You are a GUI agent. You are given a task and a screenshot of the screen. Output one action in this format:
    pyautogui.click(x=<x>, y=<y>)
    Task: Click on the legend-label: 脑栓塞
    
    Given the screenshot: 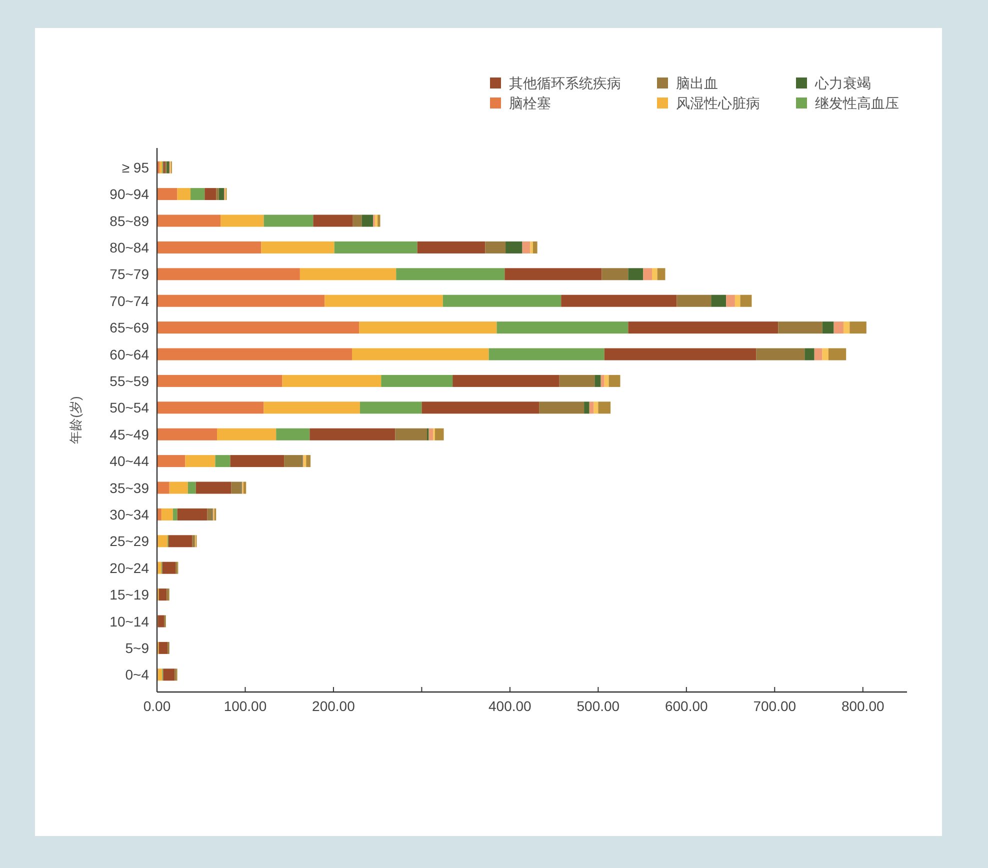 What is the action you would take?
    pyautogui.click(x=530, y=103)
    